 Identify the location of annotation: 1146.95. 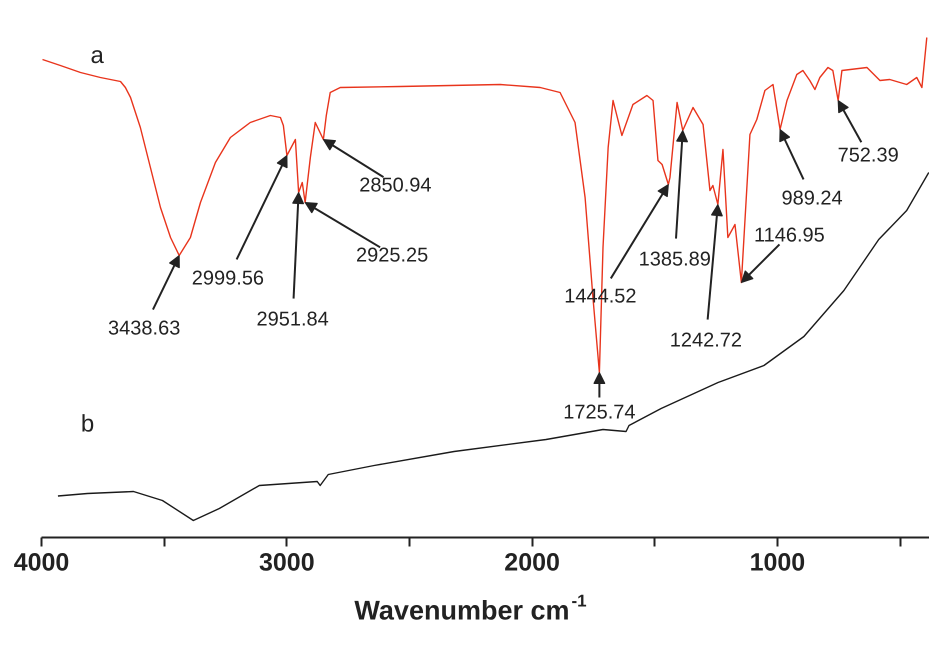
(789, 235).